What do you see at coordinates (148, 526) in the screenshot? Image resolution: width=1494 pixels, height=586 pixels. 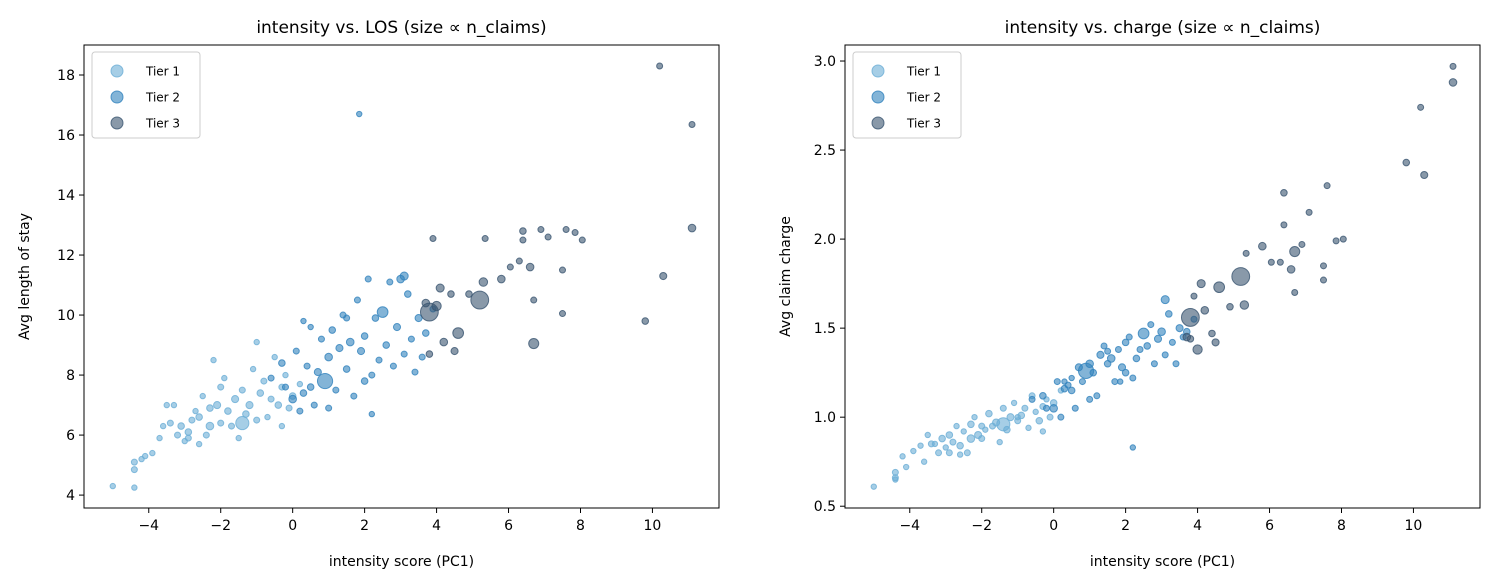 I see `x-tick-label: −4` at bounding box center [148, 526].